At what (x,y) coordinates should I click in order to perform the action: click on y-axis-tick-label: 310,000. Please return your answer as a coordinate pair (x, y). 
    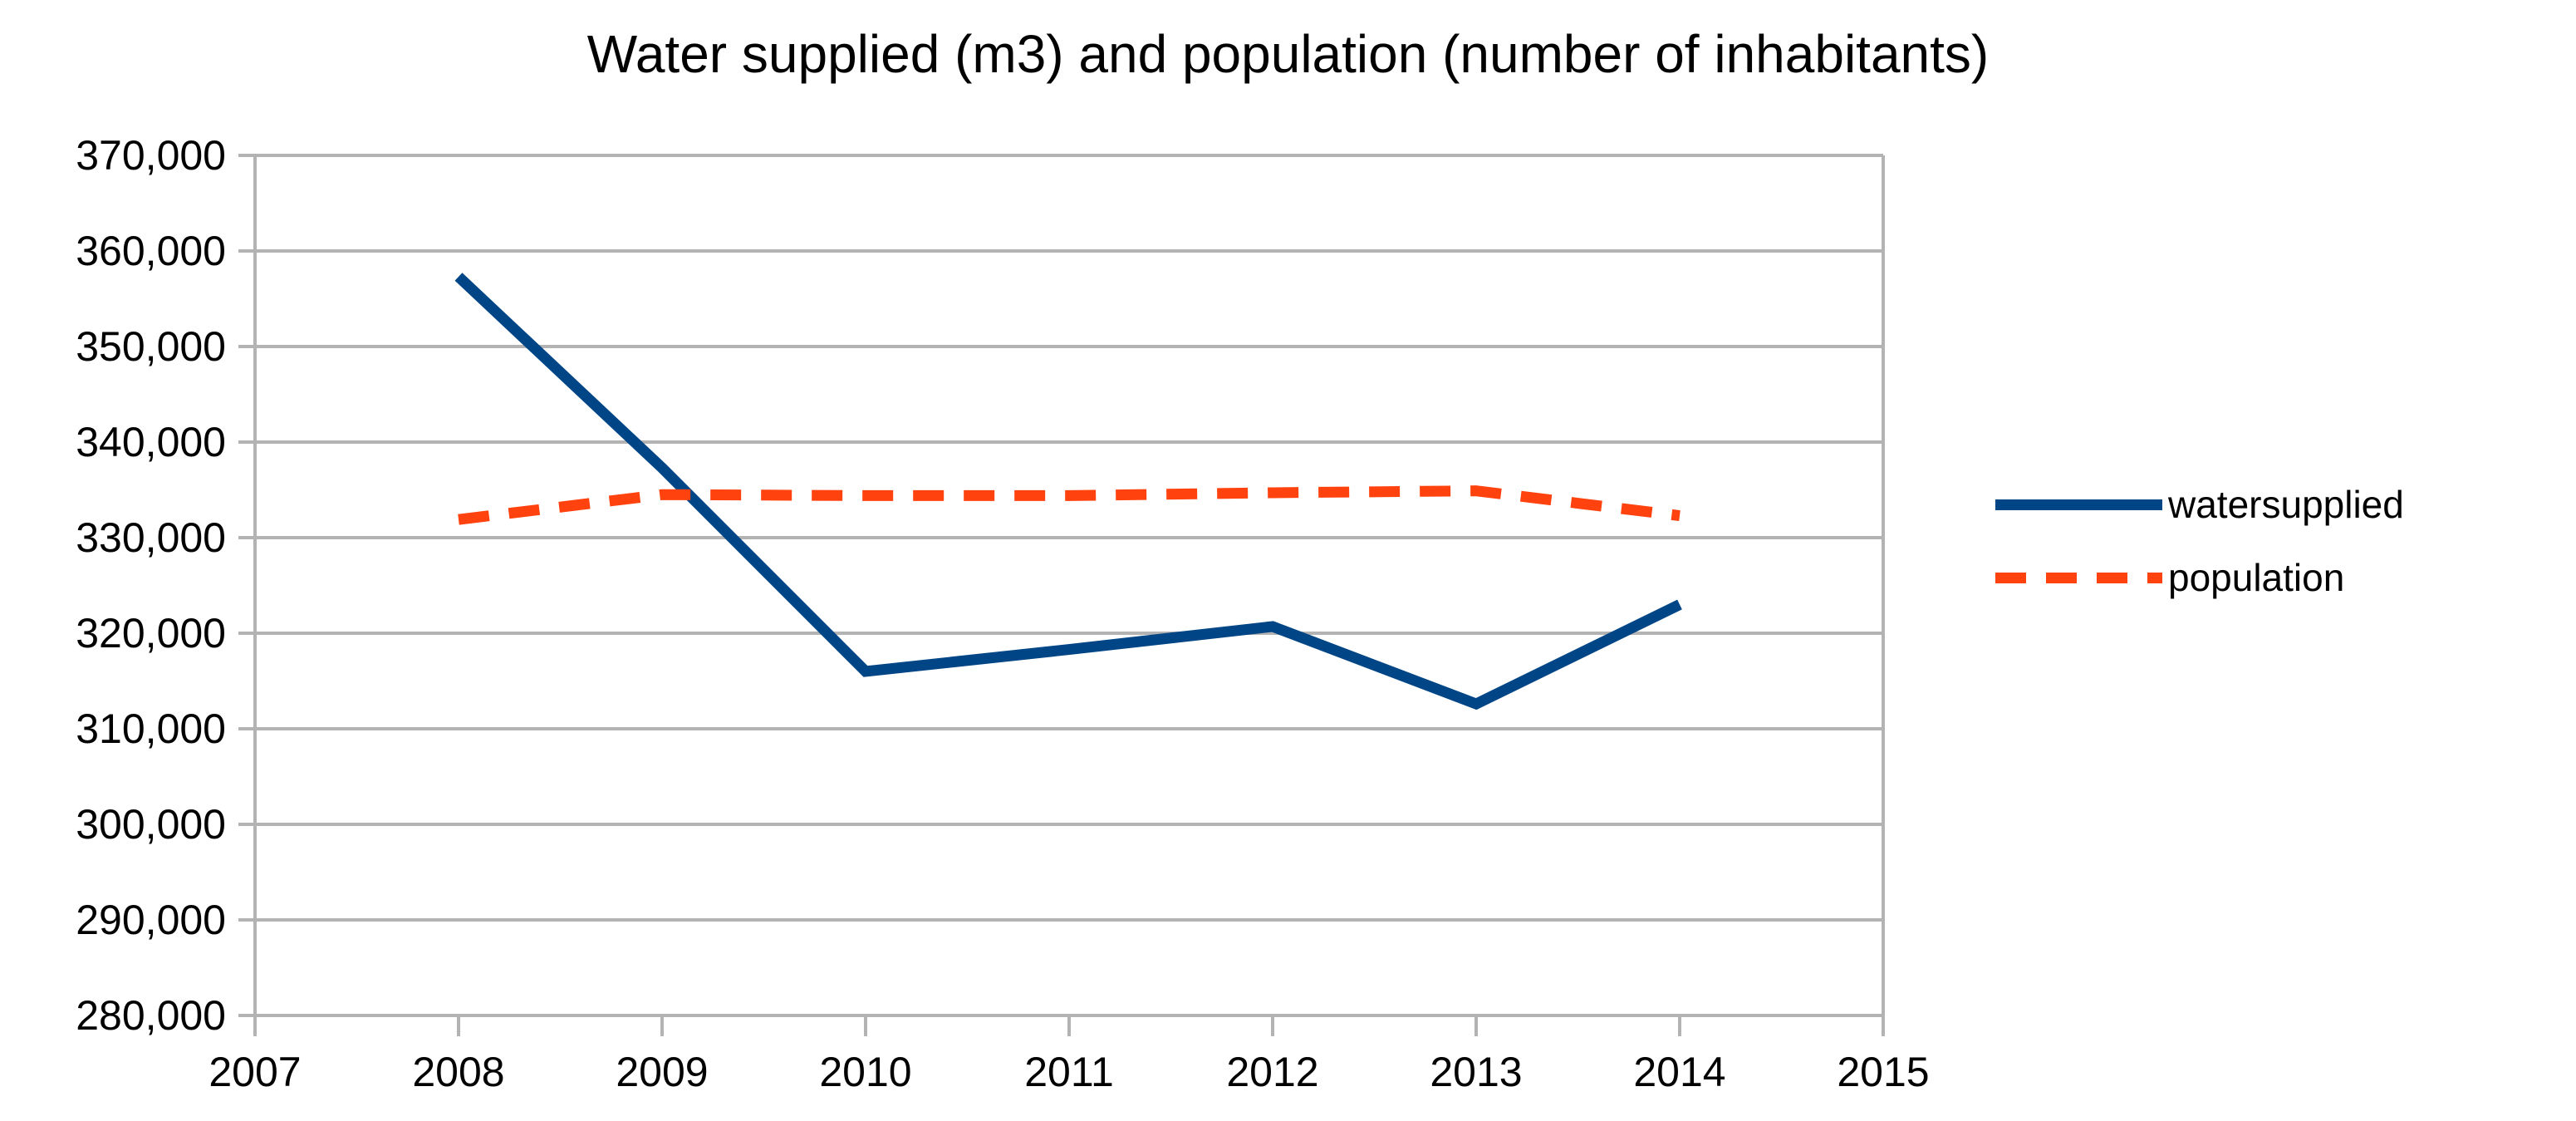
    Looking at the image, I should click on (151, 729).